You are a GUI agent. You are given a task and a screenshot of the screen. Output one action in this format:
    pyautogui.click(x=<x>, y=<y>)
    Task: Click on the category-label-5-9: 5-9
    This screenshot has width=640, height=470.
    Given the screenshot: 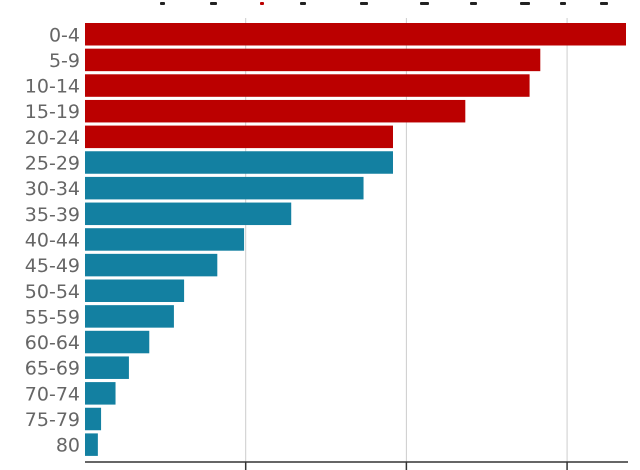 What is the action you would take?
    pyautogui.click(x=64, y=61)
    